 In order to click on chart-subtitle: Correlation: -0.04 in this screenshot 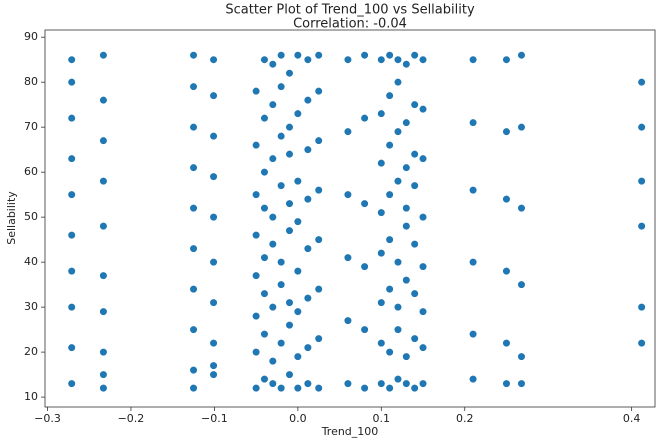, I will do `click(350, 24)`.